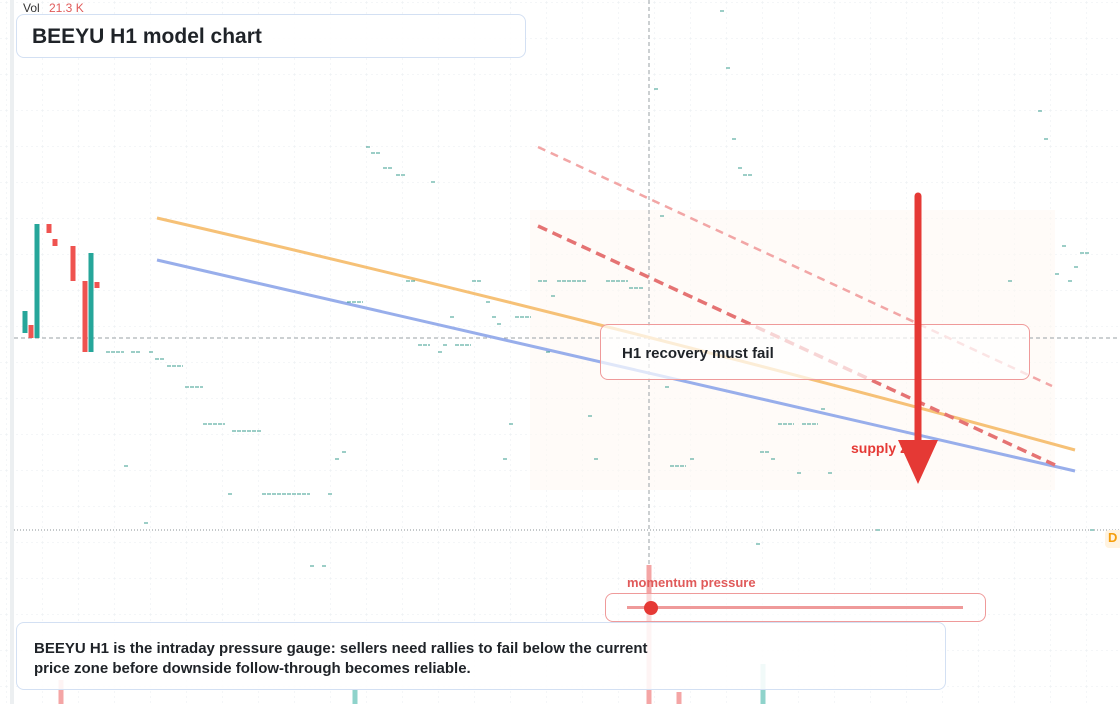  Describe the element at coordinates (815, 352) in the screenshot. I see `callout-box: H1 recovery must fail` at that location.